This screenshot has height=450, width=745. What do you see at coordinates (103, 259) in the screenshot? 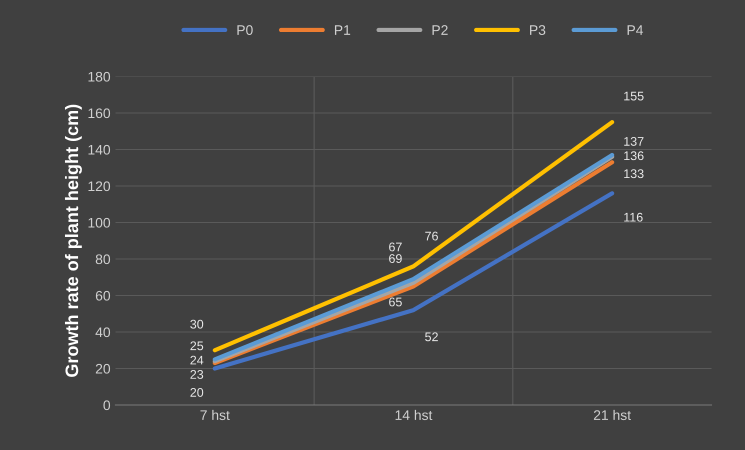
I see `y-tick-label: 80` at bounding box center [103, 259].